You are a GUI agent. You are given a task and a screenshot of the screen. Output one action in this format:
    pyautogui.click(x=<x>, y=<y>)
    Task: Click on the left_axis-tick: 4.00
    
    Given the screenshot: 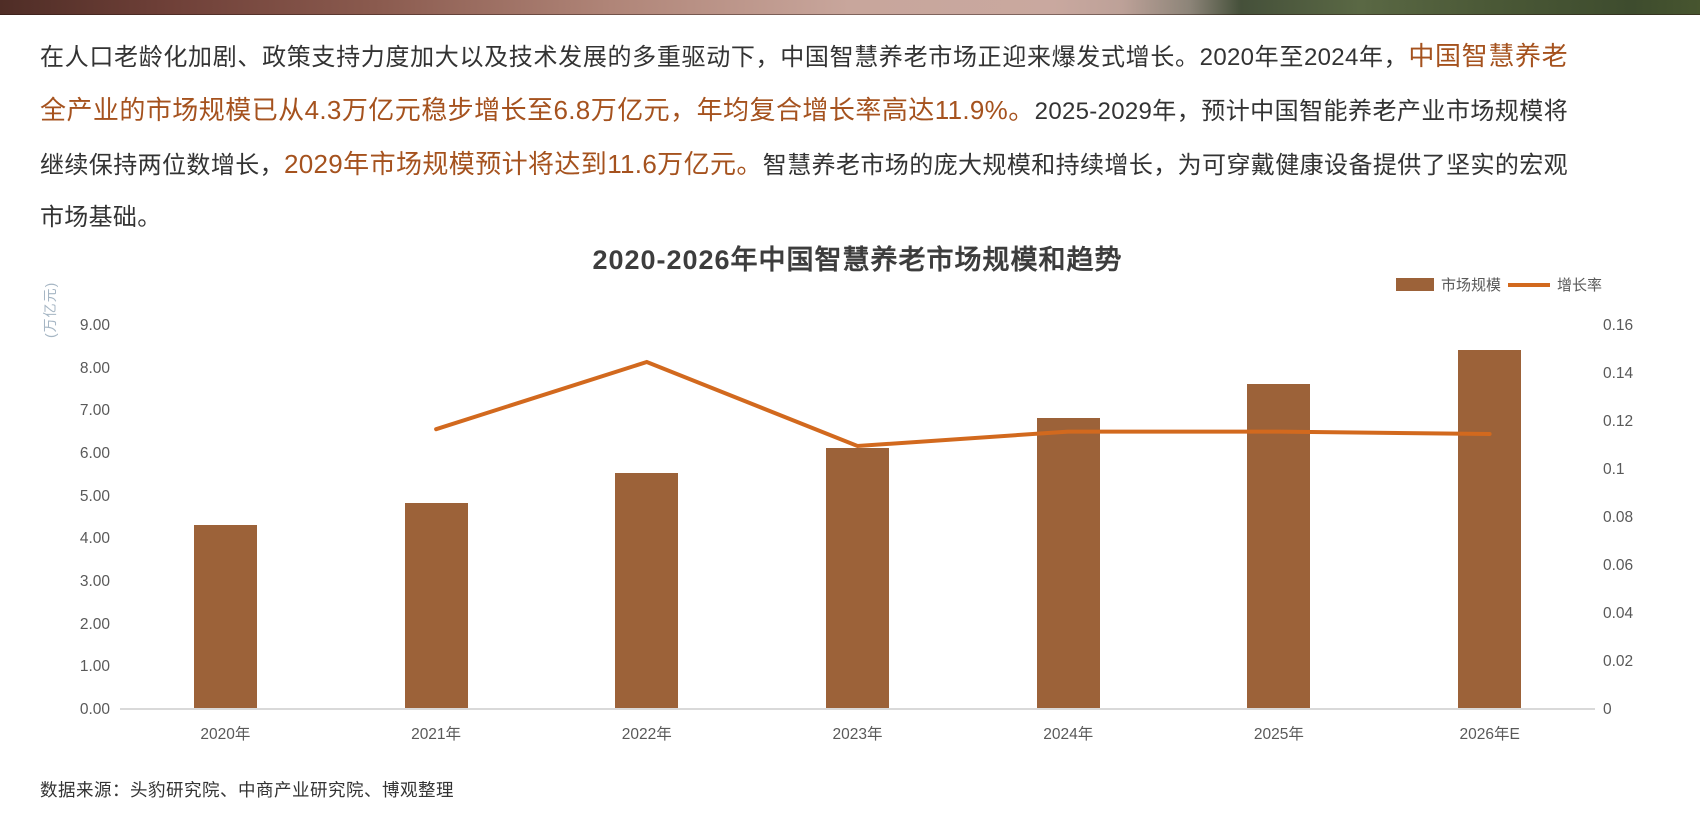 What is the action you would take?
    pyautogui.click(x=94, y=539)
    